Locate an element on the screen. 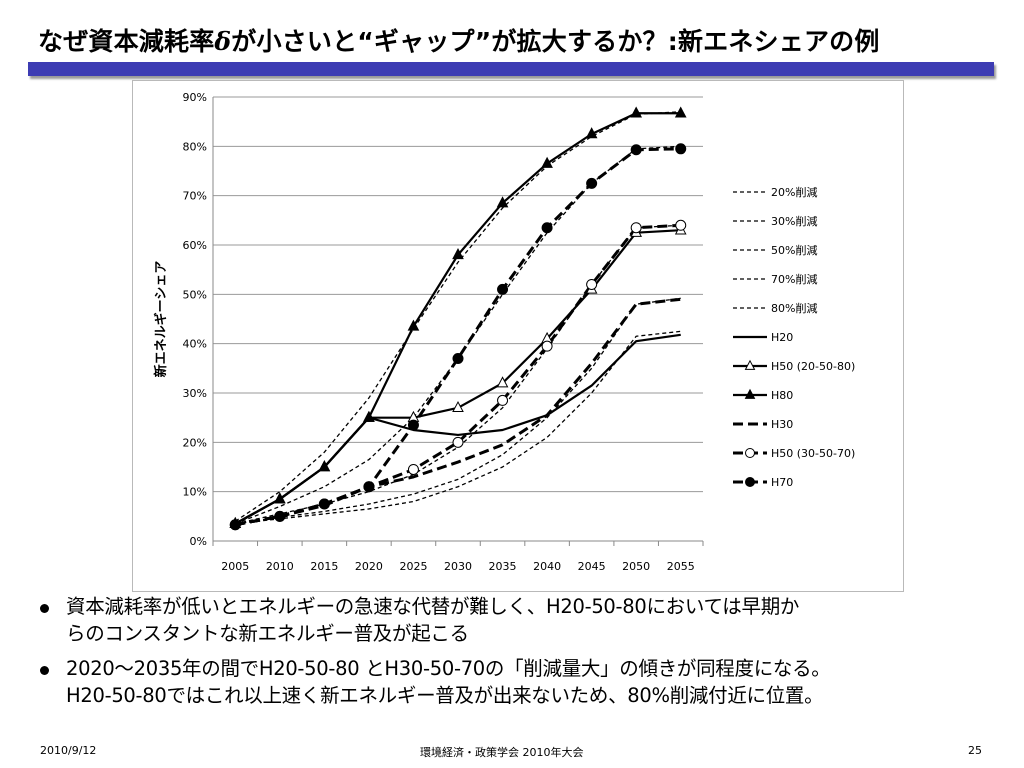  legend-label-4: 80%削減 is located at coordinates (794, 308).